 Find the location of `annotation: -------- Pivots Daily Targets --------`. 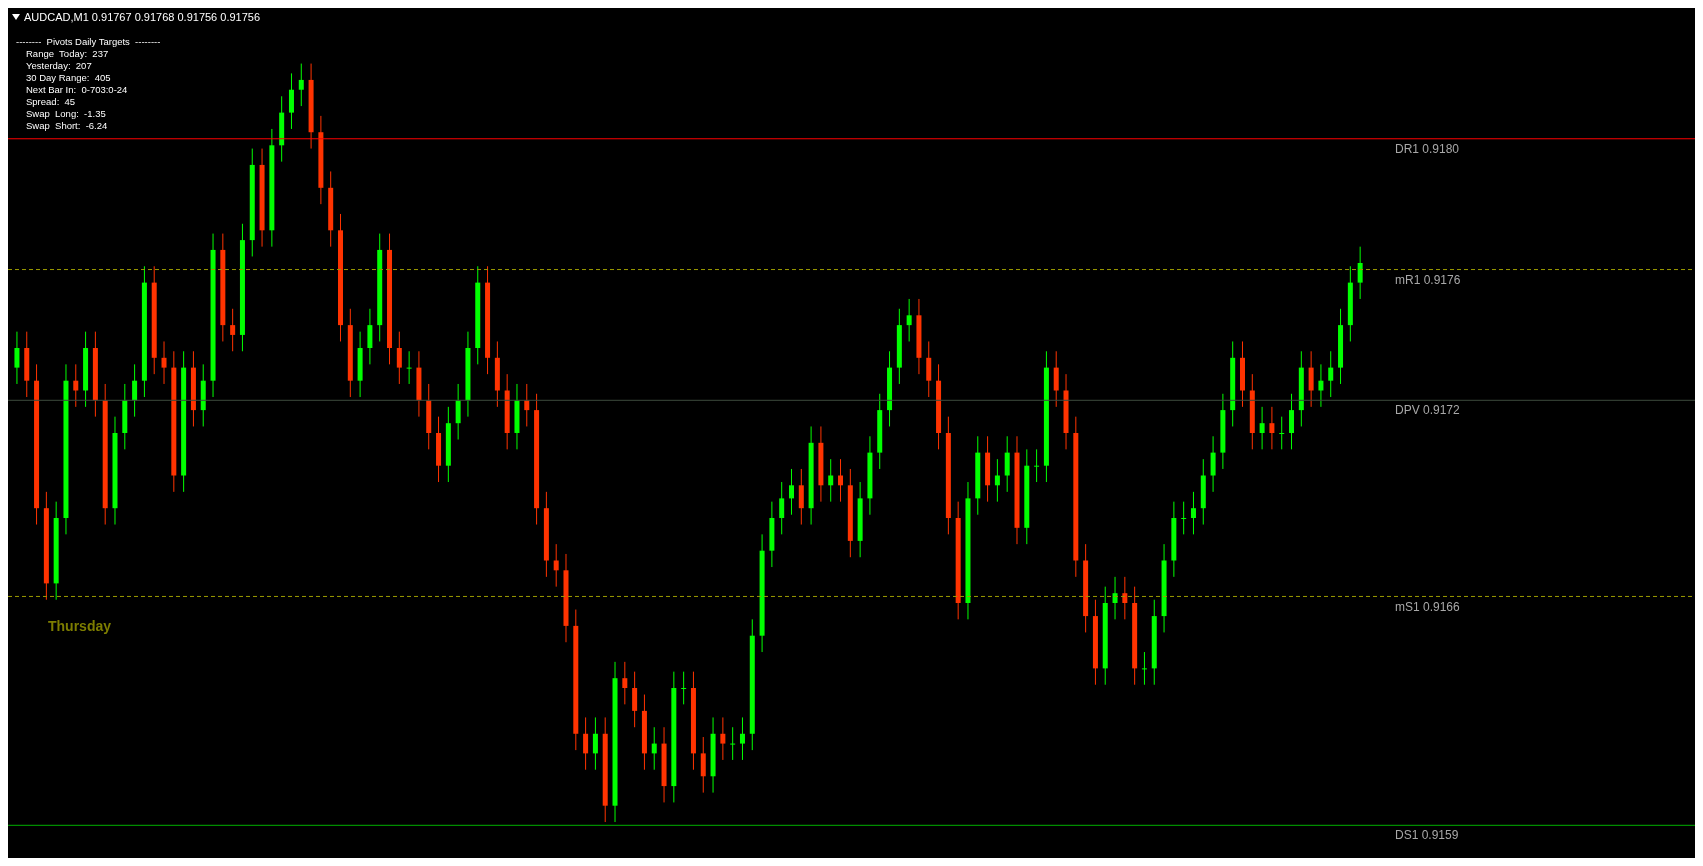

annotation: -------- Pivots Daily Targets -------- is located at coordinates (88, 42).